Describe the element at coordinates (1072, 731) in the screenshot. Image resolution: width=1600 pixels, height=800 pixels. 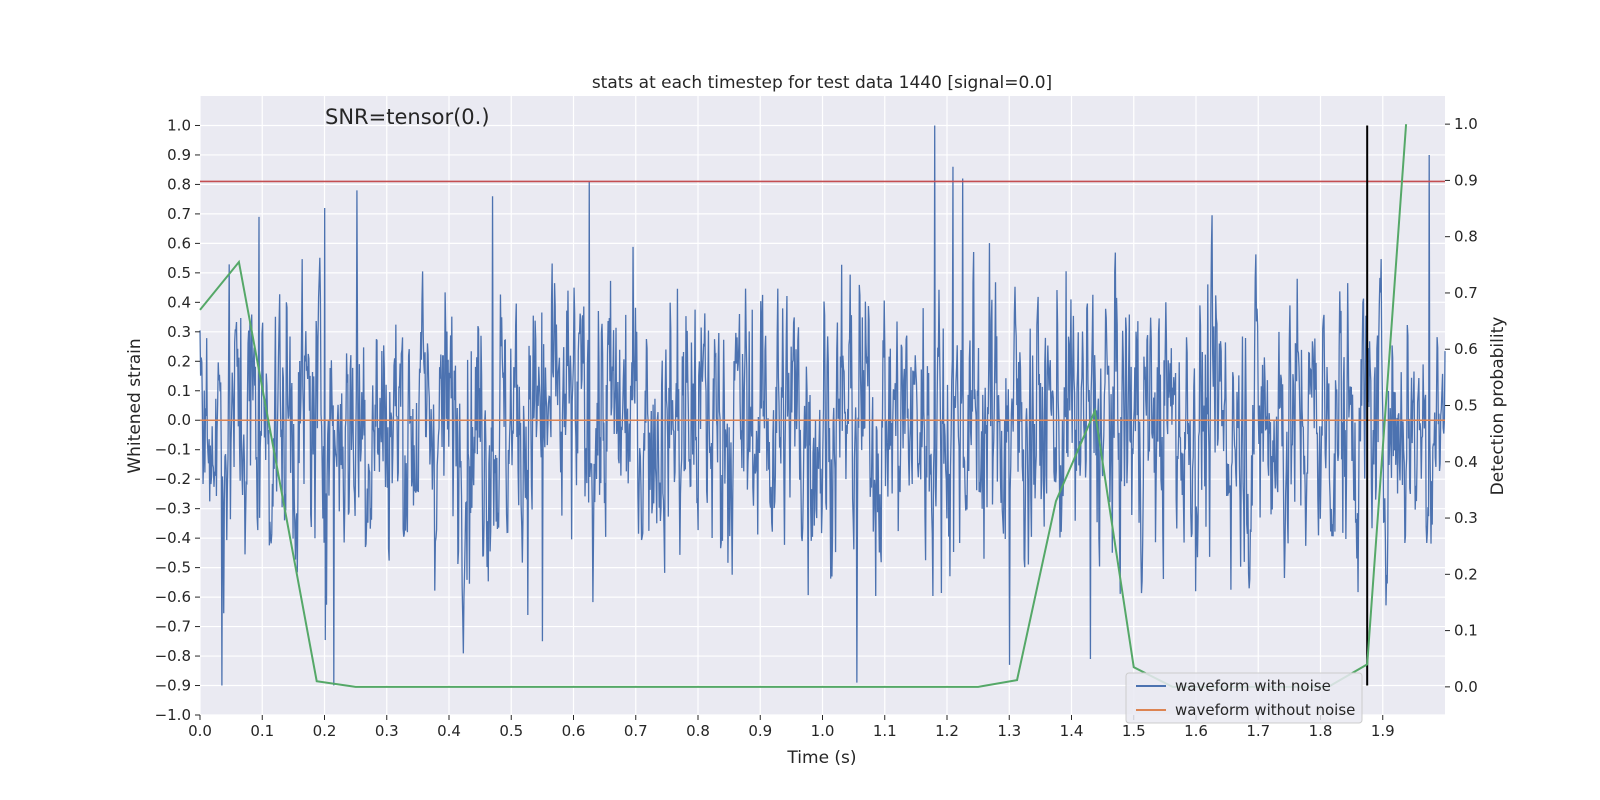
I see `x-tick-label: 1.4` at that location.